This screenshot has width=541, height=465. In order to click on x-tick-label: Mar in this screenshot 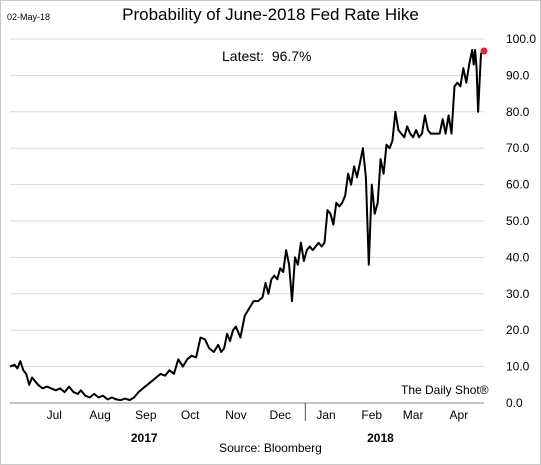, I will do `click(413, 415)`.